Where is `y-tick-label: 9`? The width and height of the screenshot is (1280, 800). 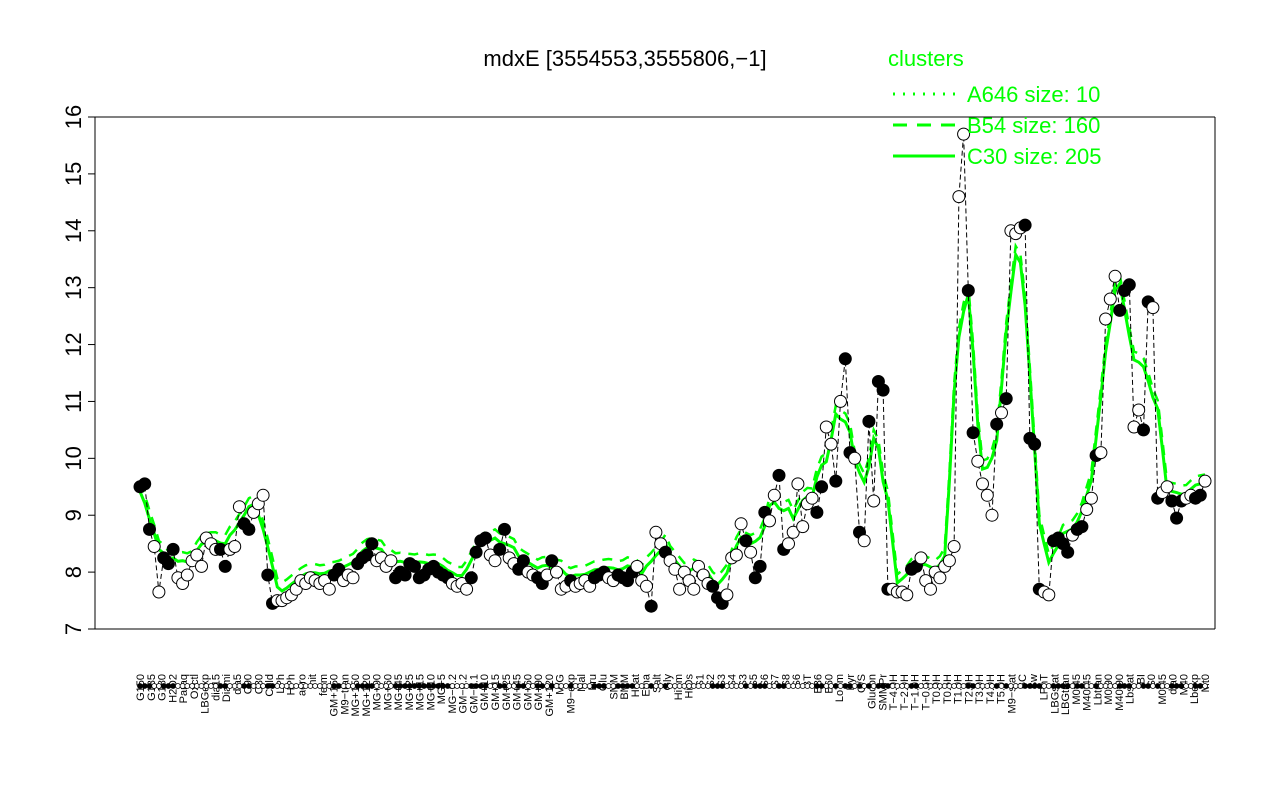
y-tick-label: 9 is located at coordinates (73, 515).